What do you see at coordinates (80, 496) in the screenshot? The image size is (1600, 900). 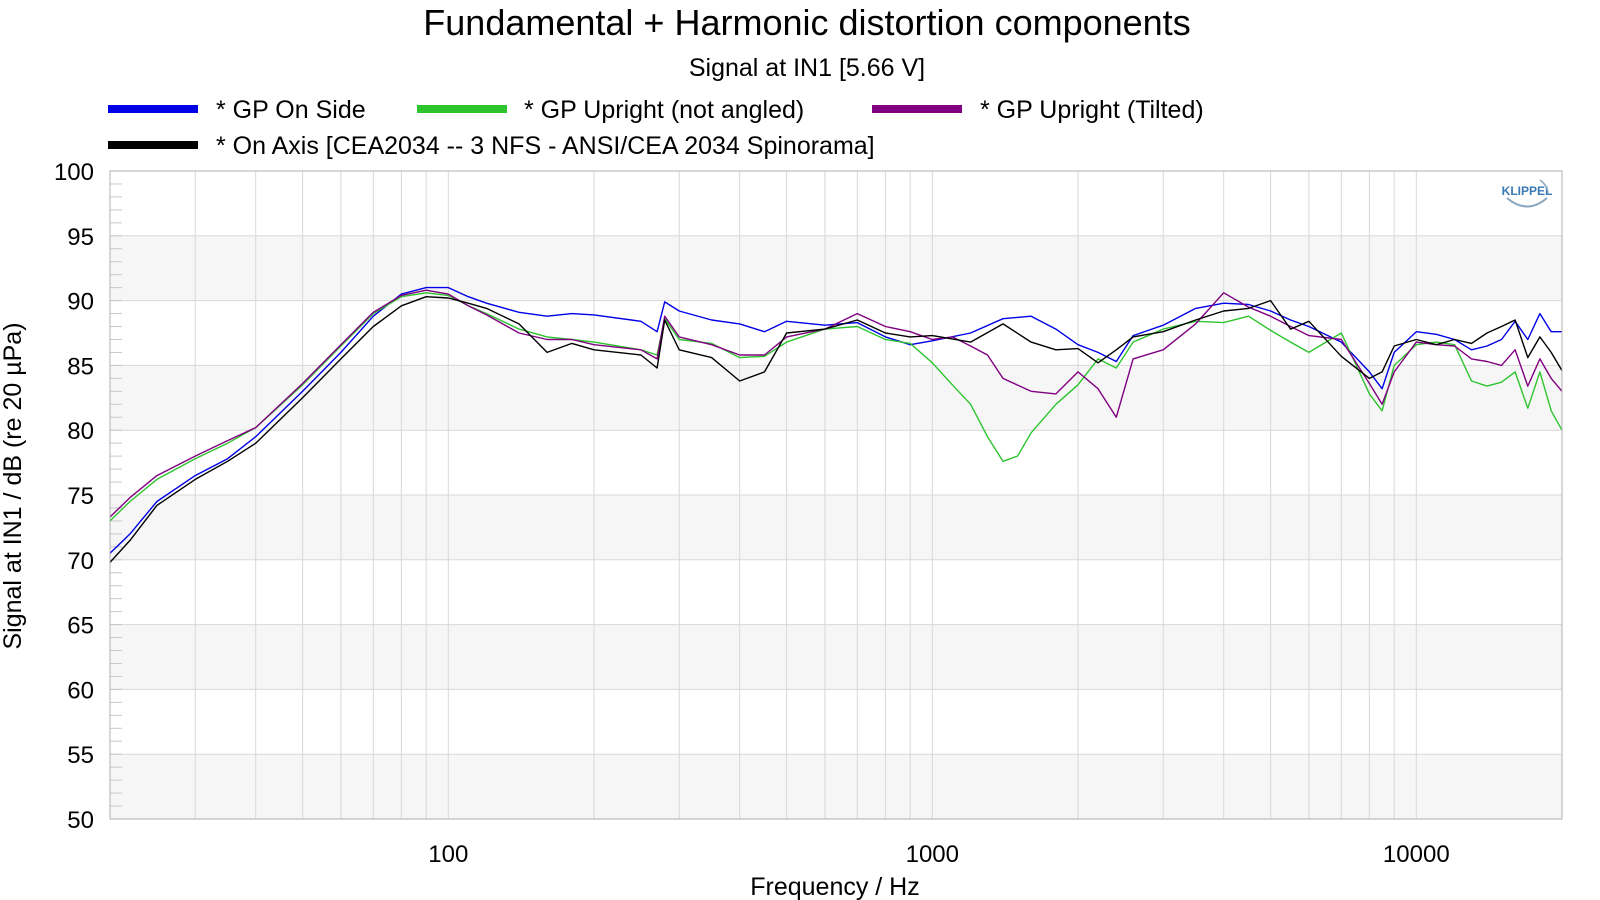 I see `y-tick-label: 75` at bounding box center [80, 496].